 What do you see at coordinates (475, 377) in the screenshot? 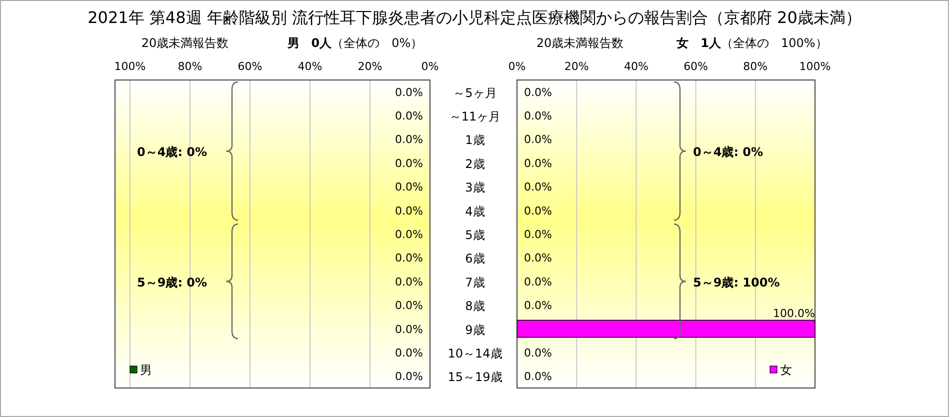
I see `y-tick-label: 15～19歳` at bounding box center [475, 377].